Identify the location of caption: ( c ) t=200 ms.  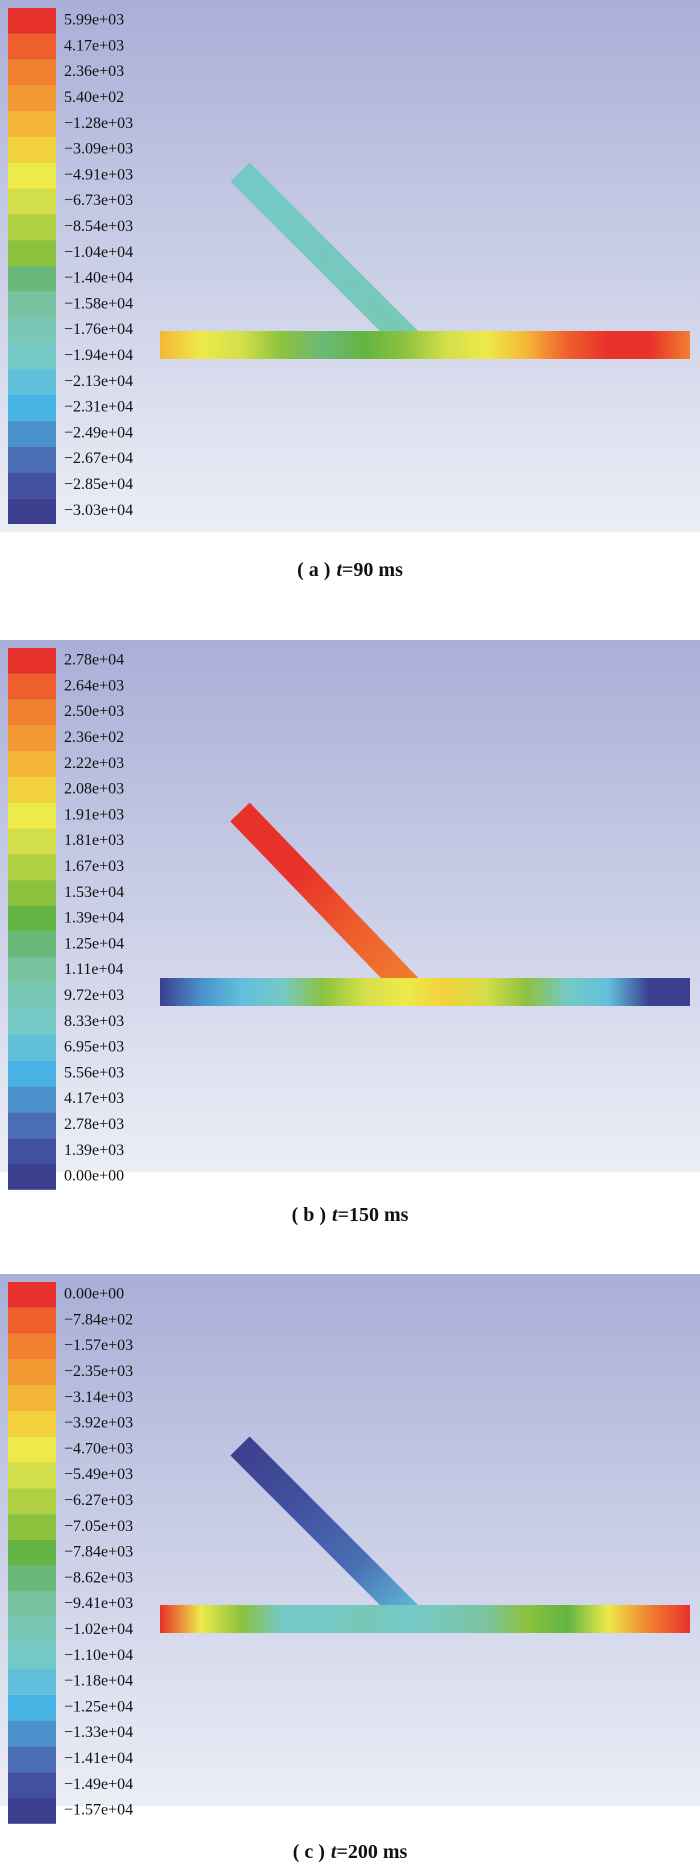
(350, 1852).